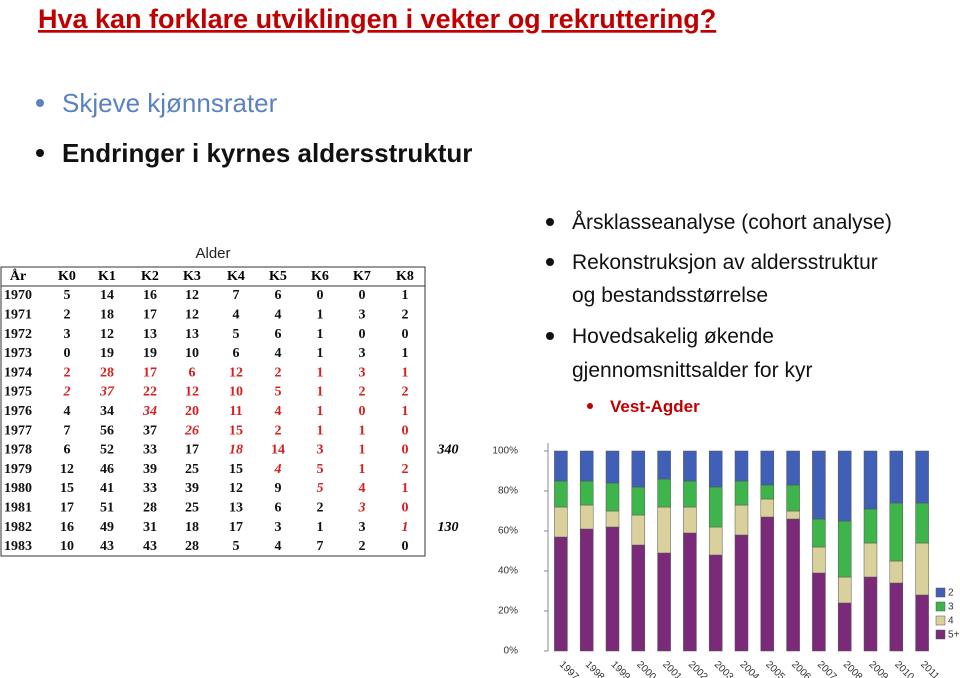 The height and width of the screenshot is (678, 960). What do you see at coordinates (18, 411) in the screenshot?
I see `row-year: 1976` at bounding box center [18, 411].